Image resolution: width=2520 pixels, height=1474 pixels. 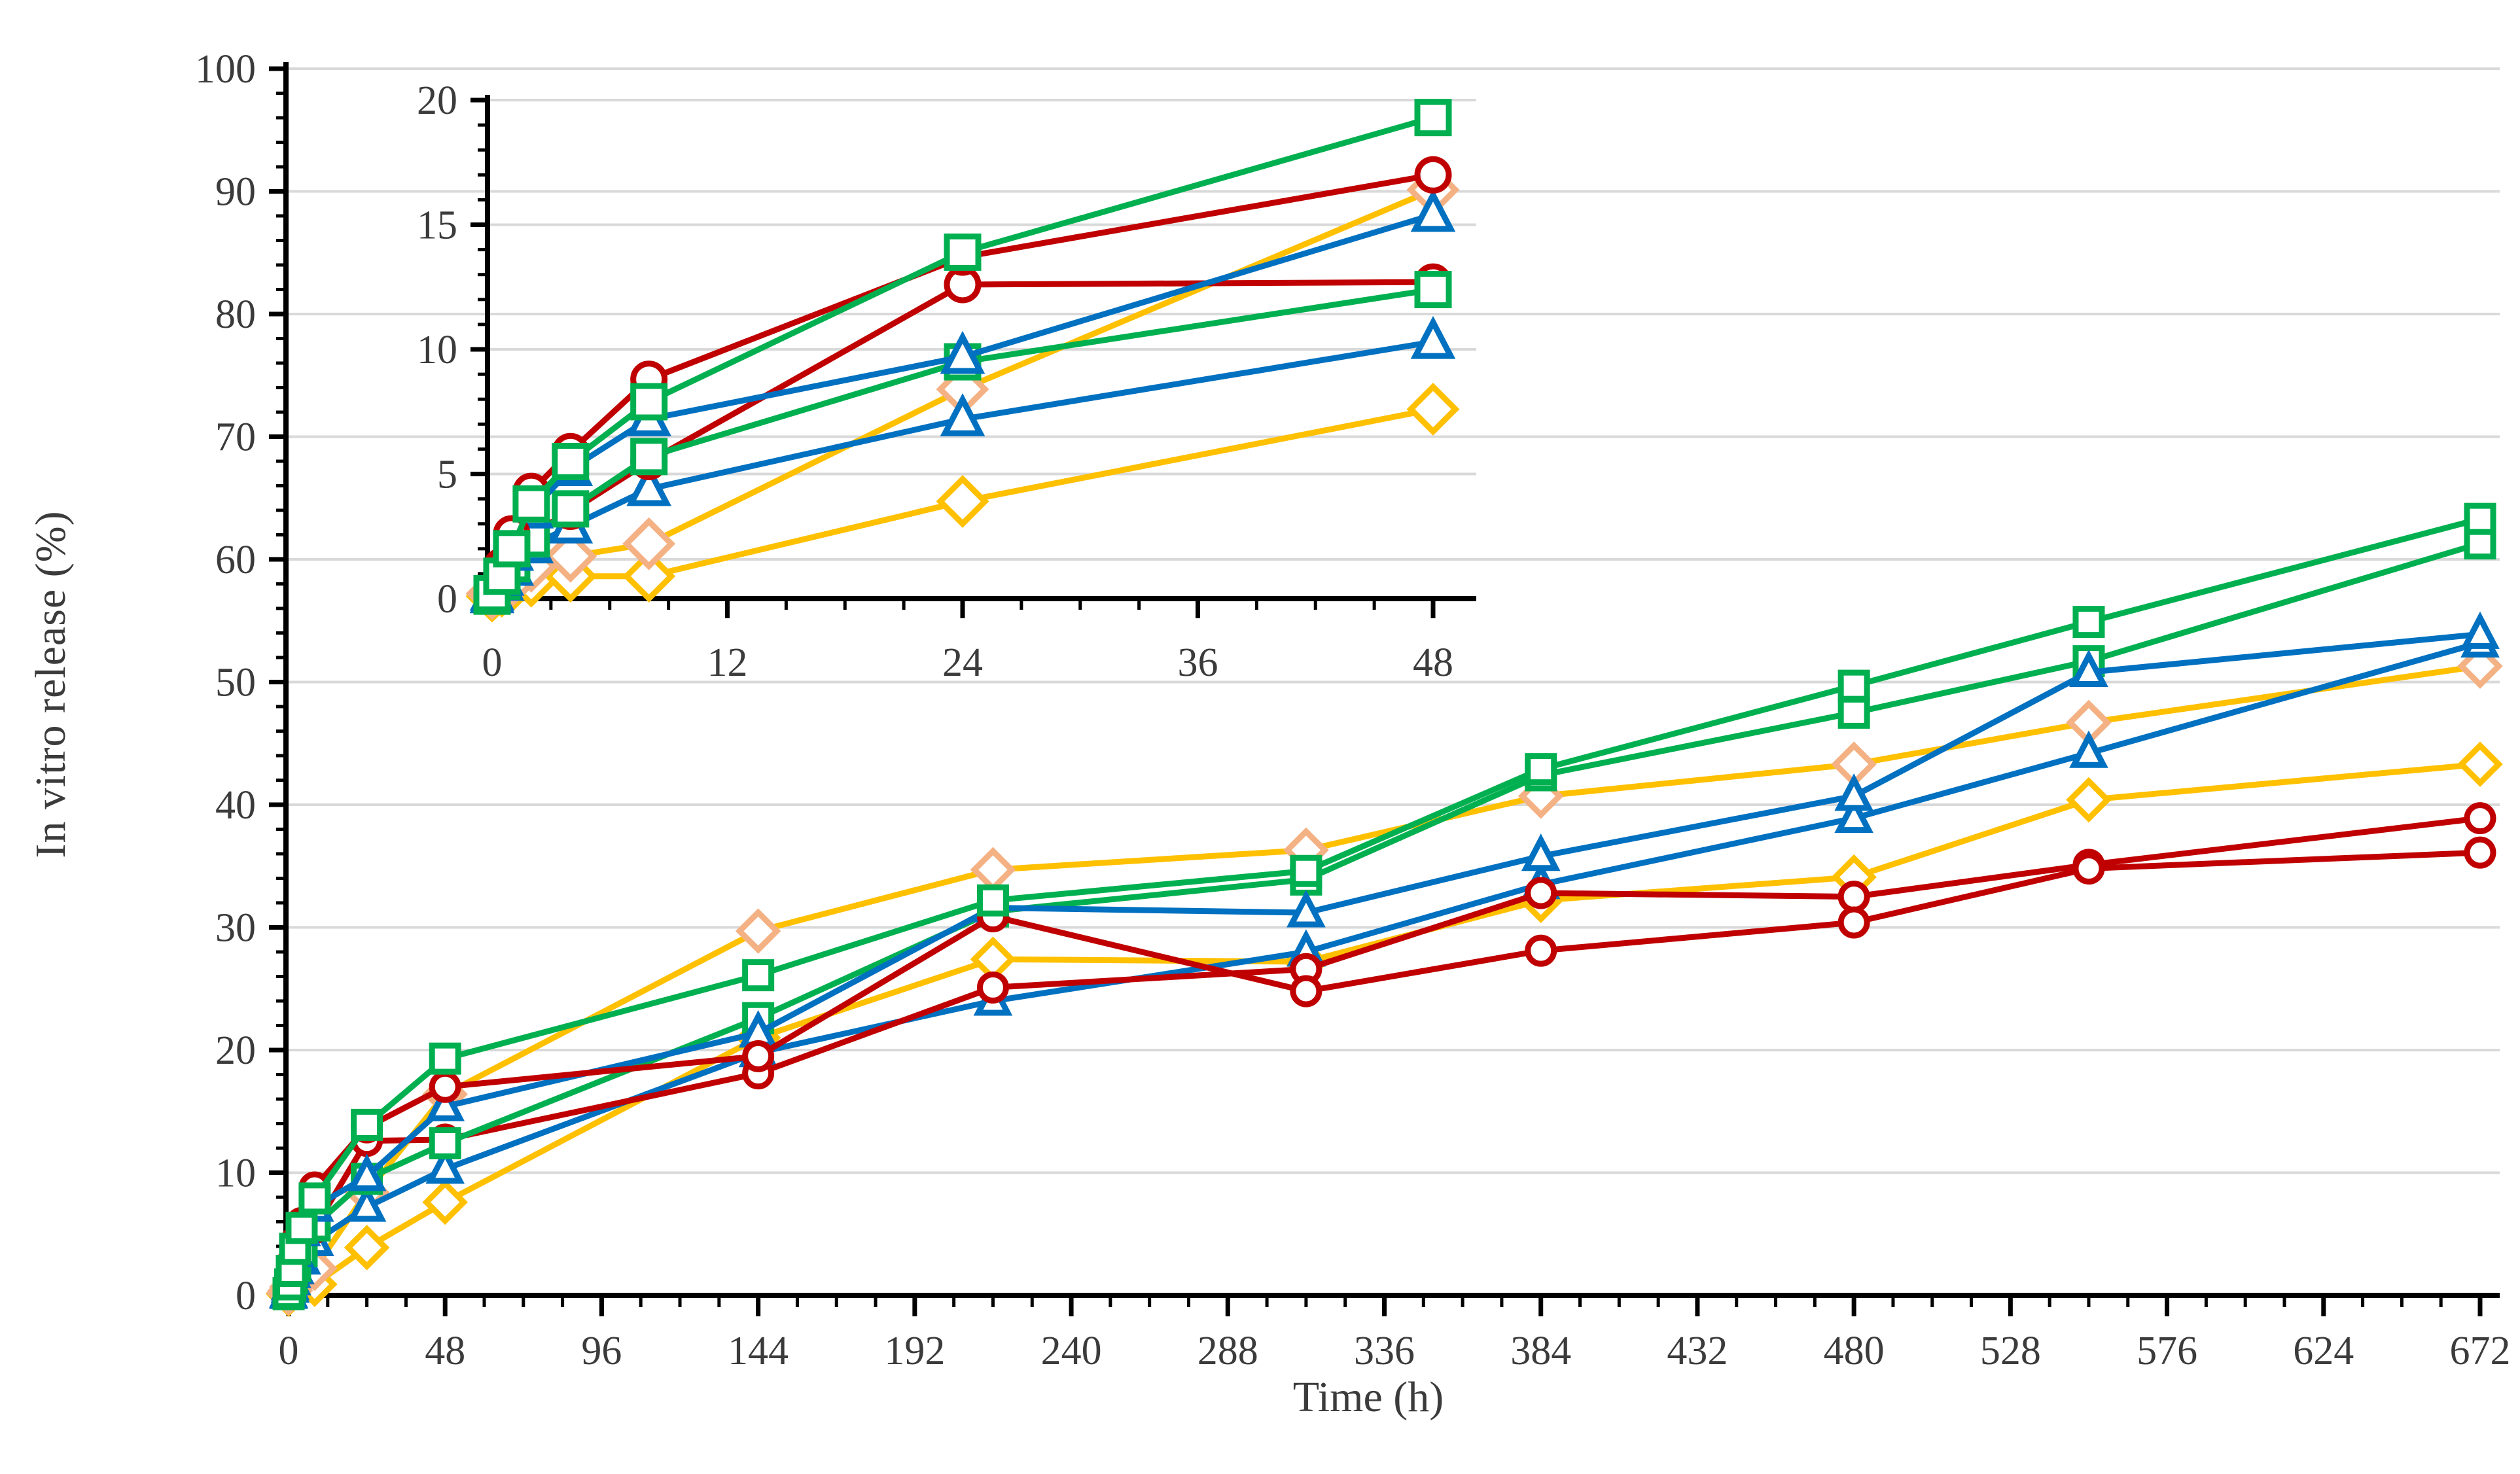 I want to click on main-y-tick-label: 40, so click(x=235, y=805).